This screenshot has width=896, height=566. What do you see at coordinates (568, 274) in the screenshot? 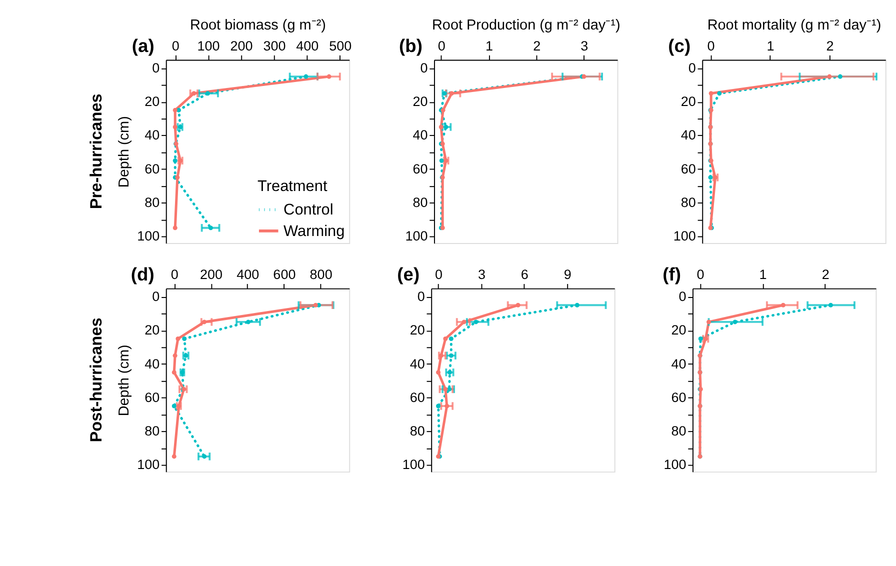
I see `x-tick-label: 9` at bounding box center [568, 274].